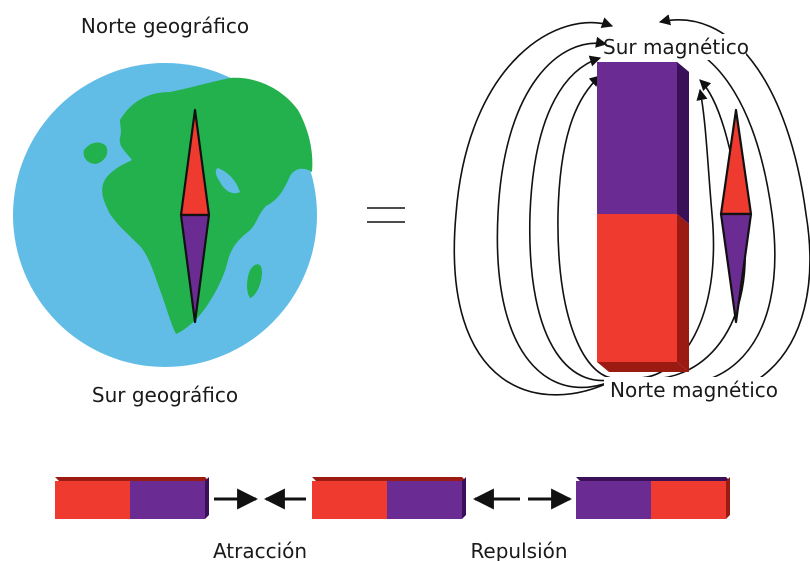  What do you see at coordinates (424, 500) in the screenshot?
I see `magnet2-south` at bounding box center [424, 500].